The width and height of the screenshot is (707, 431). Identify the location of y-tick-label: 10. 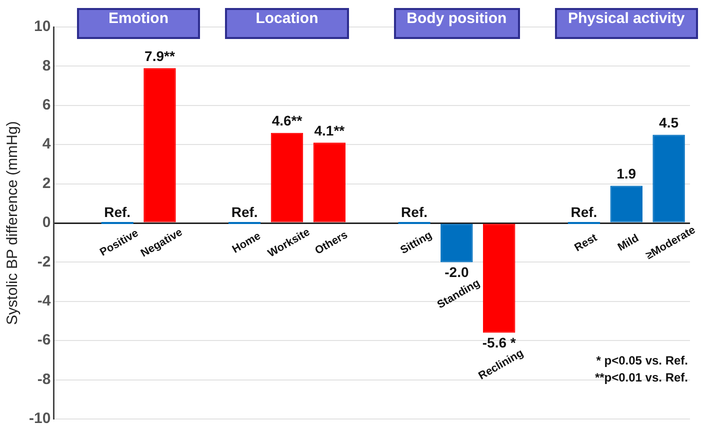
(42, 27).